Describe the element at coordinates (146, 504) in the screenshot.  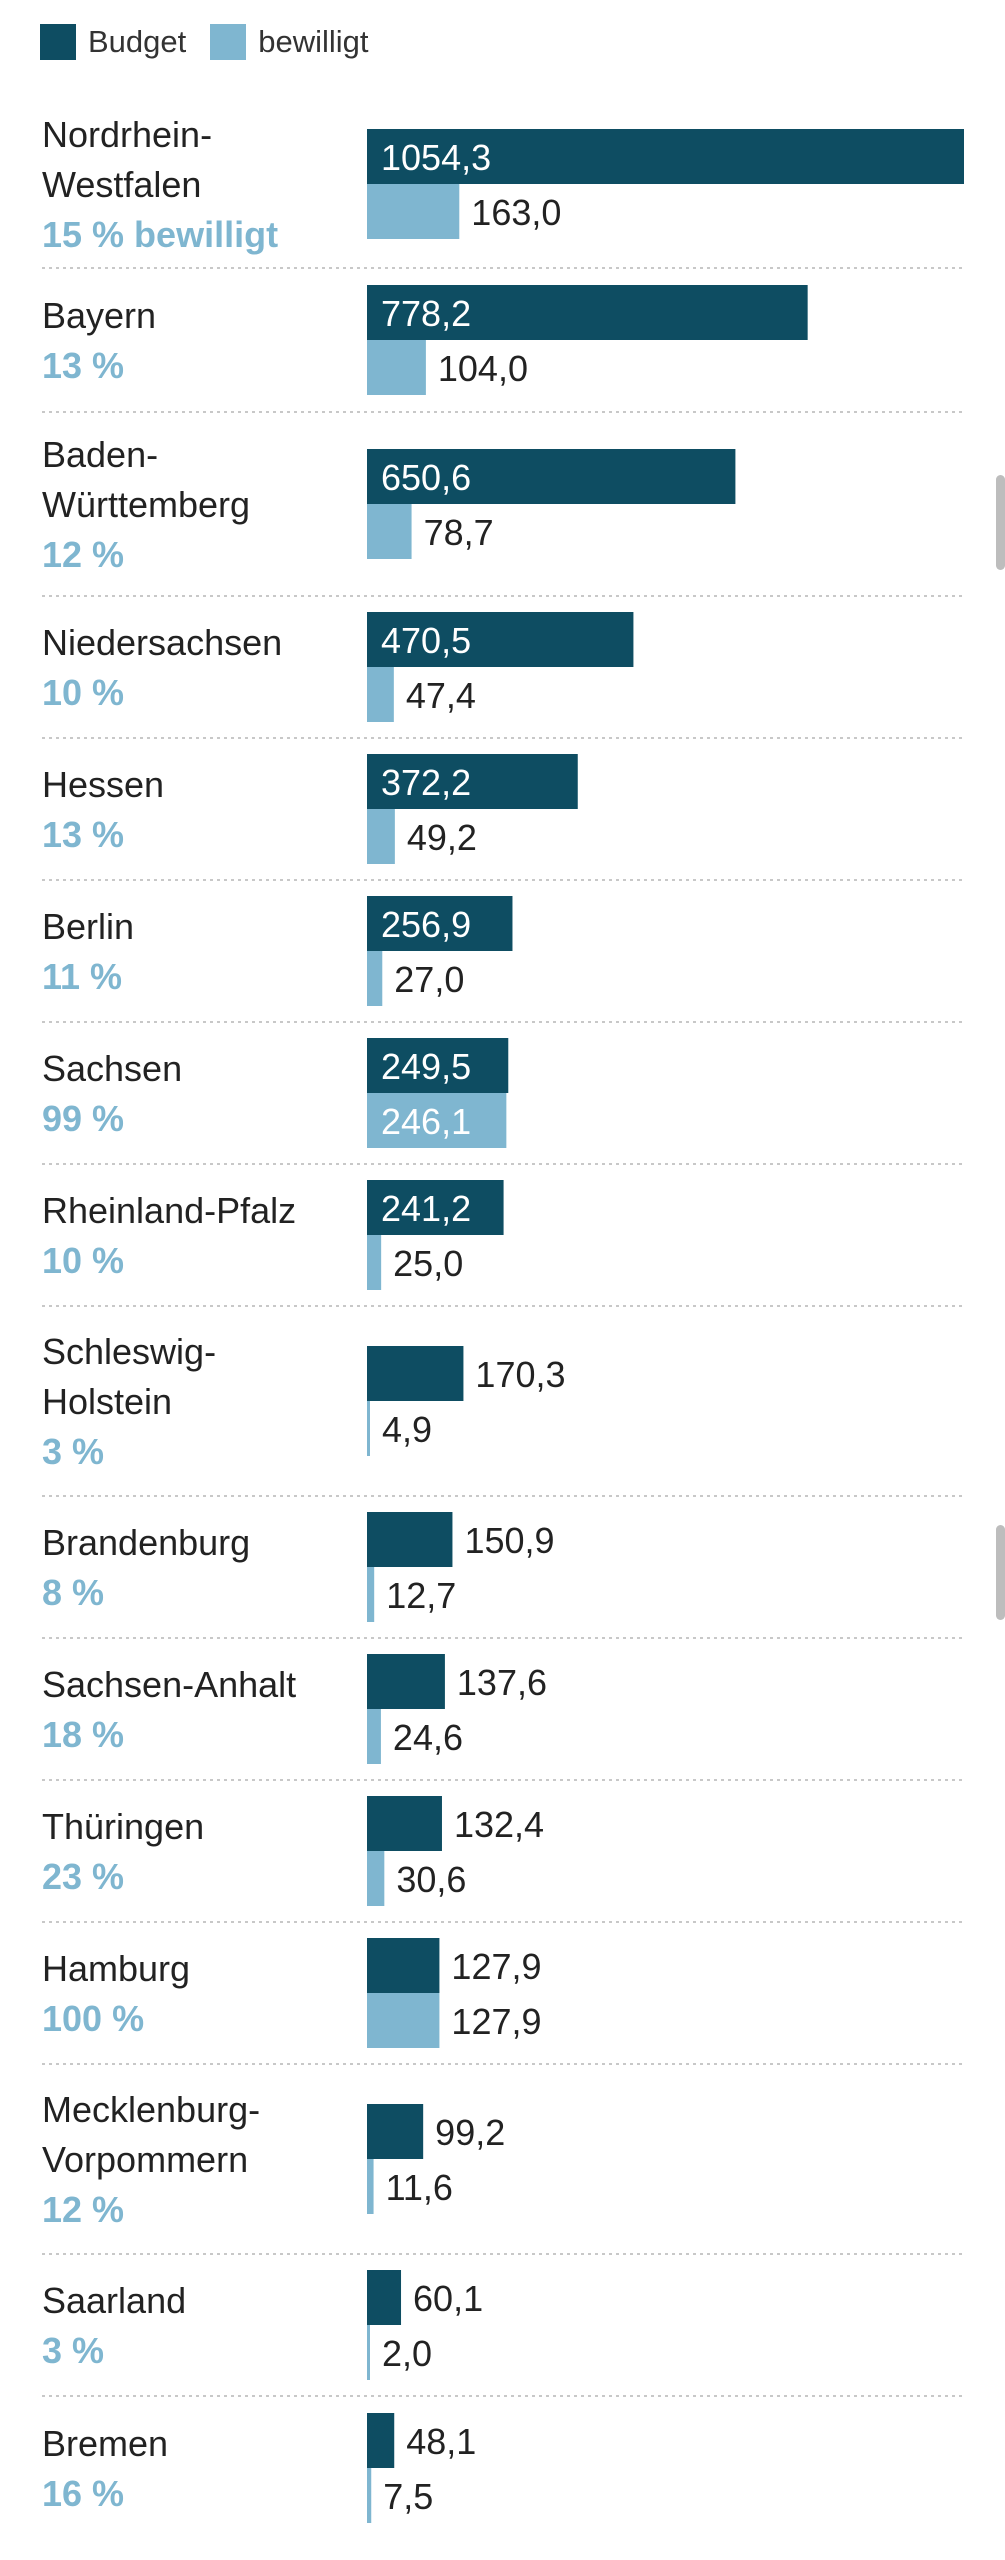
I see `state-label: Württemberg` at that location.